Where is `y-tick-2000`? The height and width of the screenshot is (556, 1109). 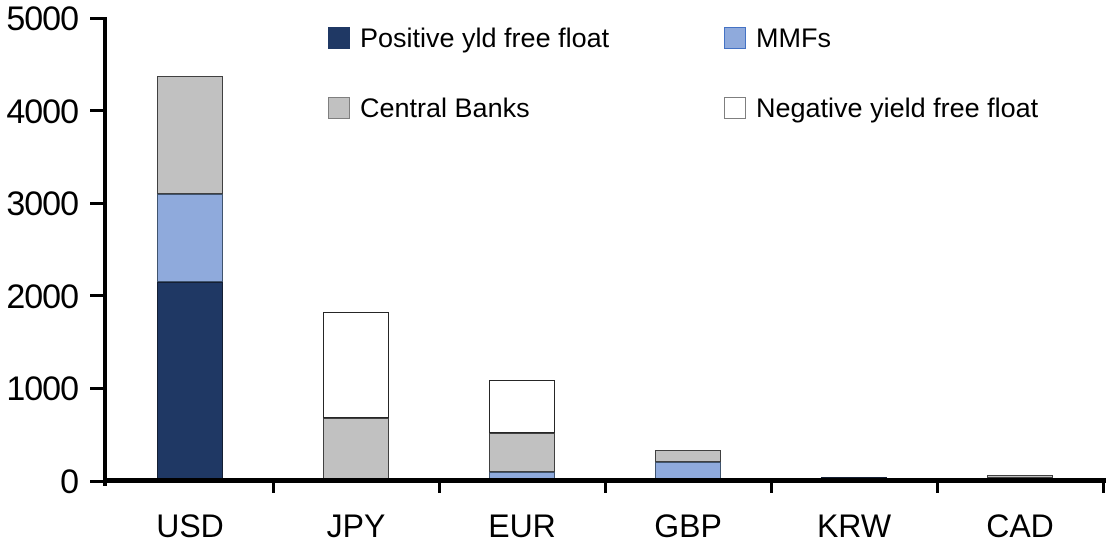
y-tick-2000 is located at coordinates (98, 296).